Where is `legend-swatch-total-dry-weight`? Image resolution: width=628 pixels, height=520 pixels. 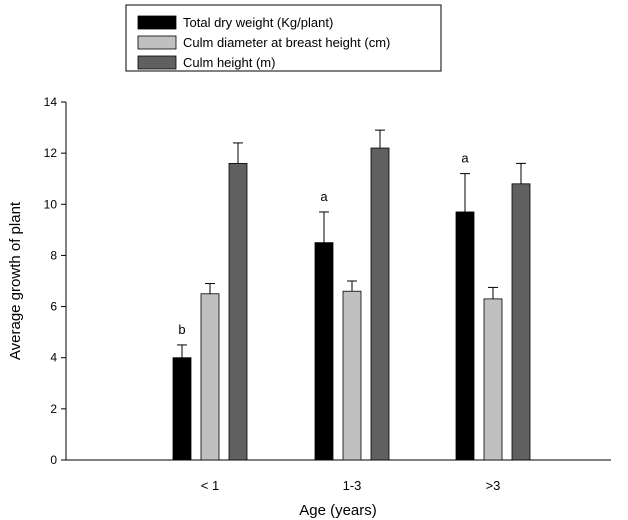 legend-swatch-total-dry-weight is located at coordinates (157, 22).